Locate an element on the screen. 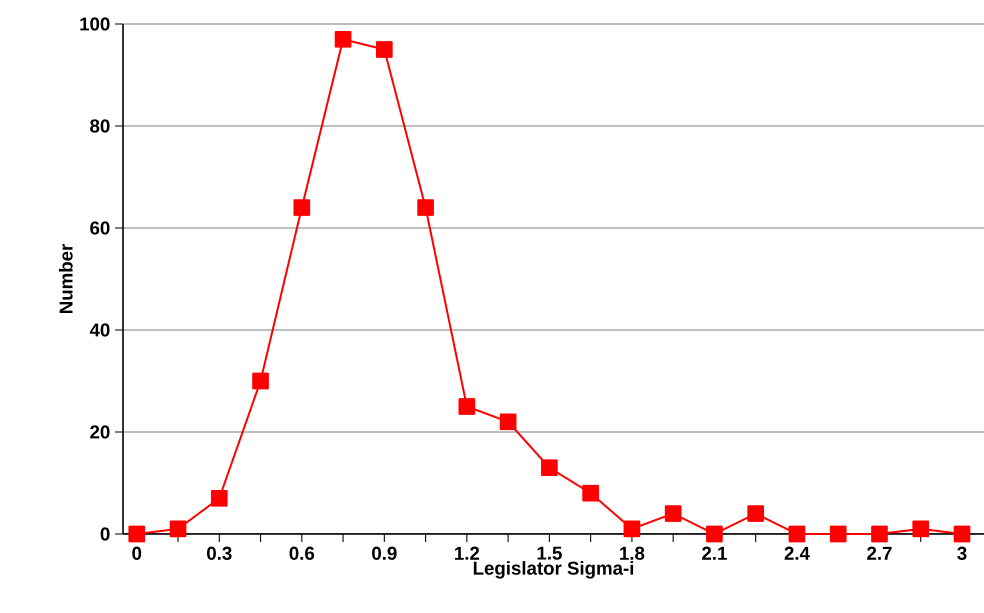 The height and width of the screenshot is (613, 984). x-tick-label: 2.4 is located at coordinates (797, 553).